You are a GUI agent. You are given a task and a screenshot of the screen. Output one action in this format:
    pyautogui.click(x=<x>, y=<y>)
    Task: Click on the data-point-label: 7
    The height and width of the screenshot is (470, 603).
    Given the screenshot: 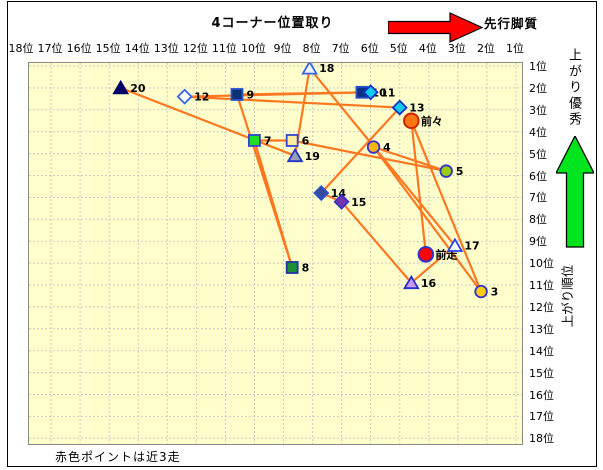 What is the action you would take?
    pyautogui.click(x=268, y=140)
    